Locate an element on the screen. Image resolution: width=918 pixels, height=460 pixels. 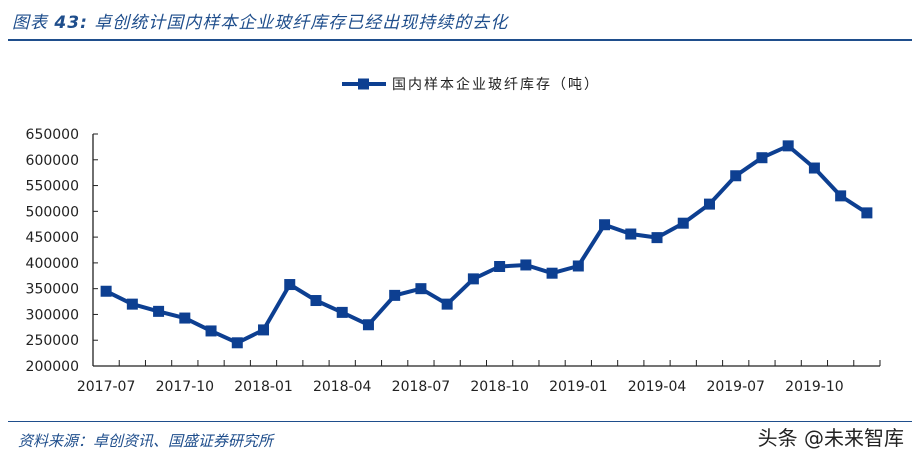
y-tick-label: 250000 is located at coordinates (52, 341).